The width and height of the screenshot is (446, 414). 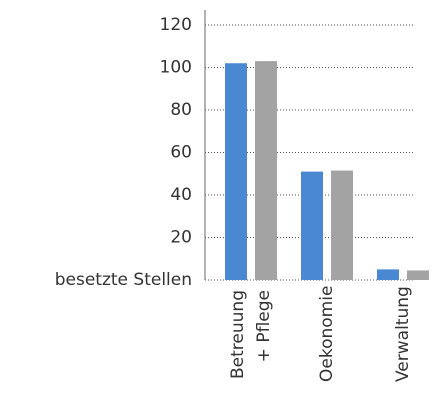 What do you see at coordinates (176, 68) in the screenshot?
I see `y-tick-label: 100` at bounding box center [176, 68].